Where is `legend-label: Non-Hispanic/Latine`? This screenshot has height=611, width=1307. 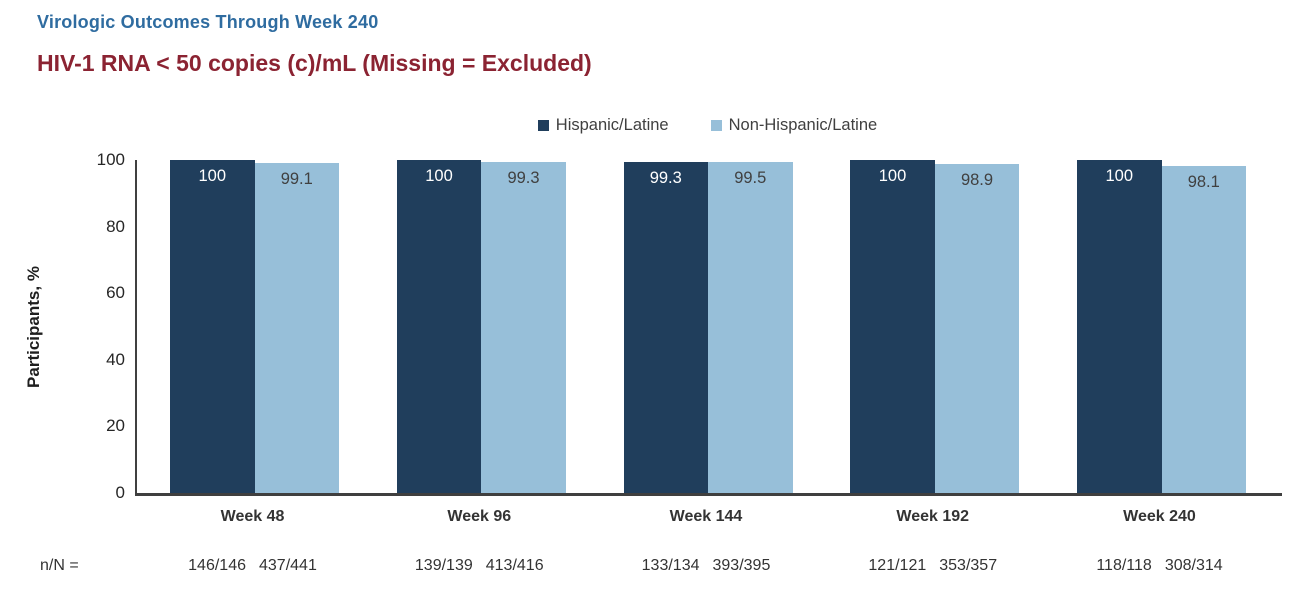 legend-label: Non-Hispanic/Latine is located at coordinates (803, 125).